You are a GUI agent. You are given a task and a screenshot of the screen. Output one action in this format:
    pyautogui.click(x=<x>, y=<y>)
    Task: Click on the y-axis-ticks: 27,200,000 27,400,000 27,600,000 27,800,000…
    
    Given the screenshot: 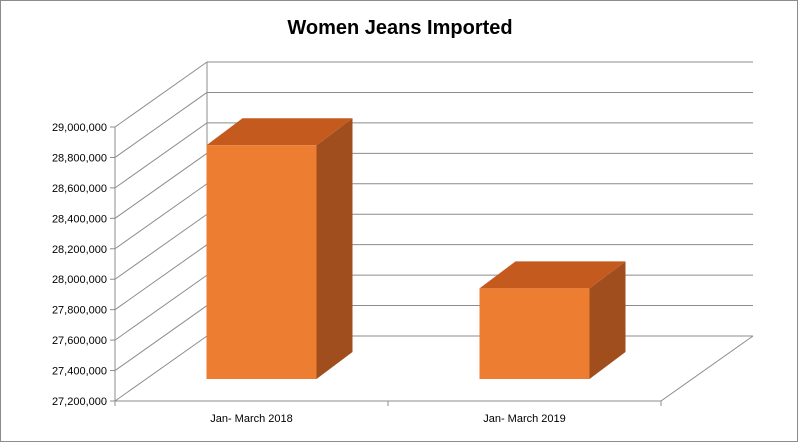 What is the action you would take?
    pyautogui.click(x=79, y=265)
    